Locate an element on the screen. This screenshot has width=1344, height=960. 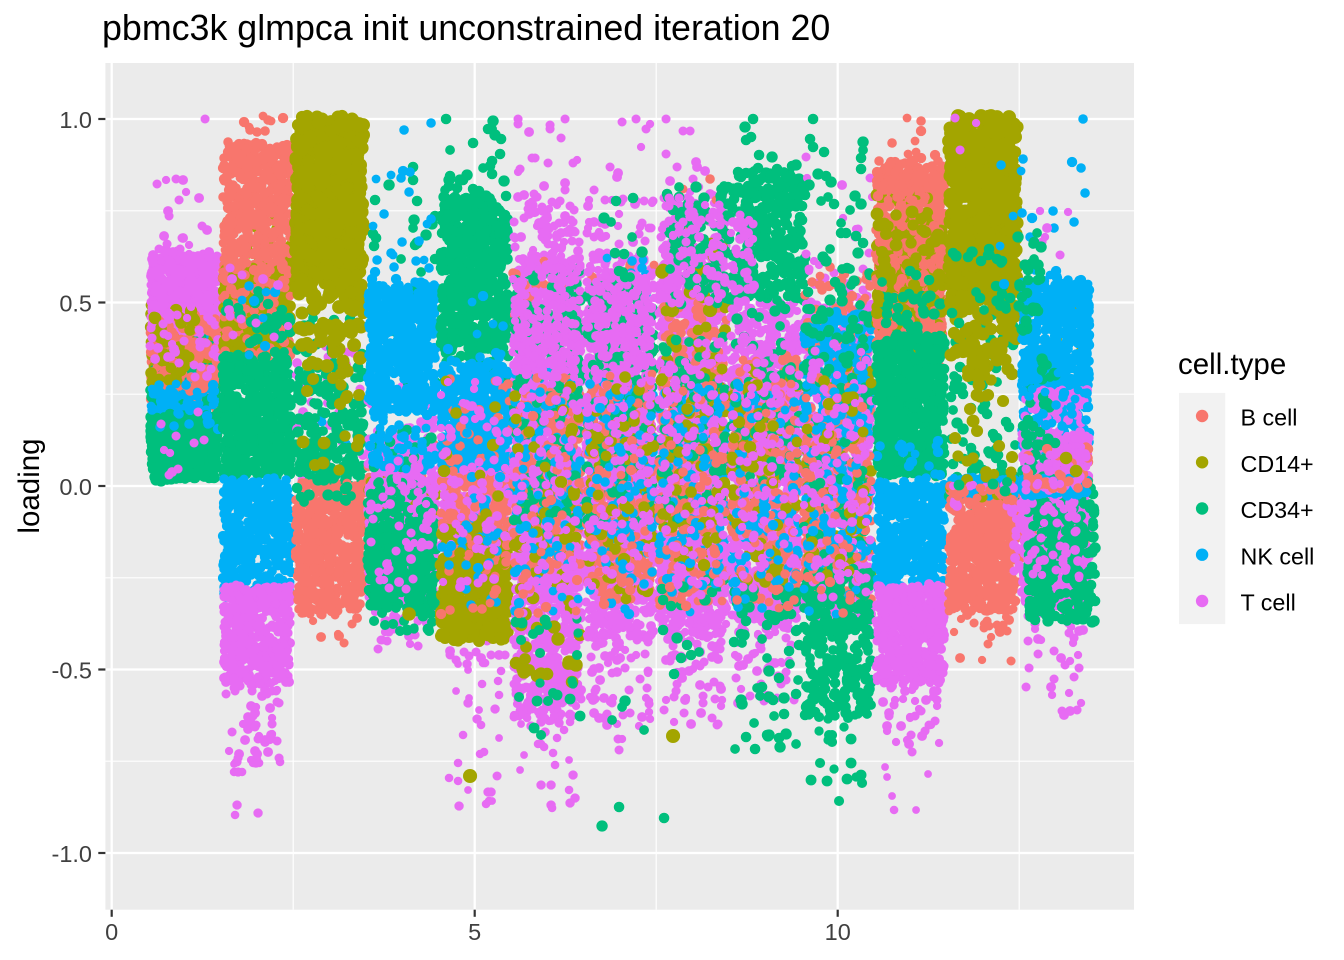
svg-text: 0.0 is located at coordinates (75, 487).